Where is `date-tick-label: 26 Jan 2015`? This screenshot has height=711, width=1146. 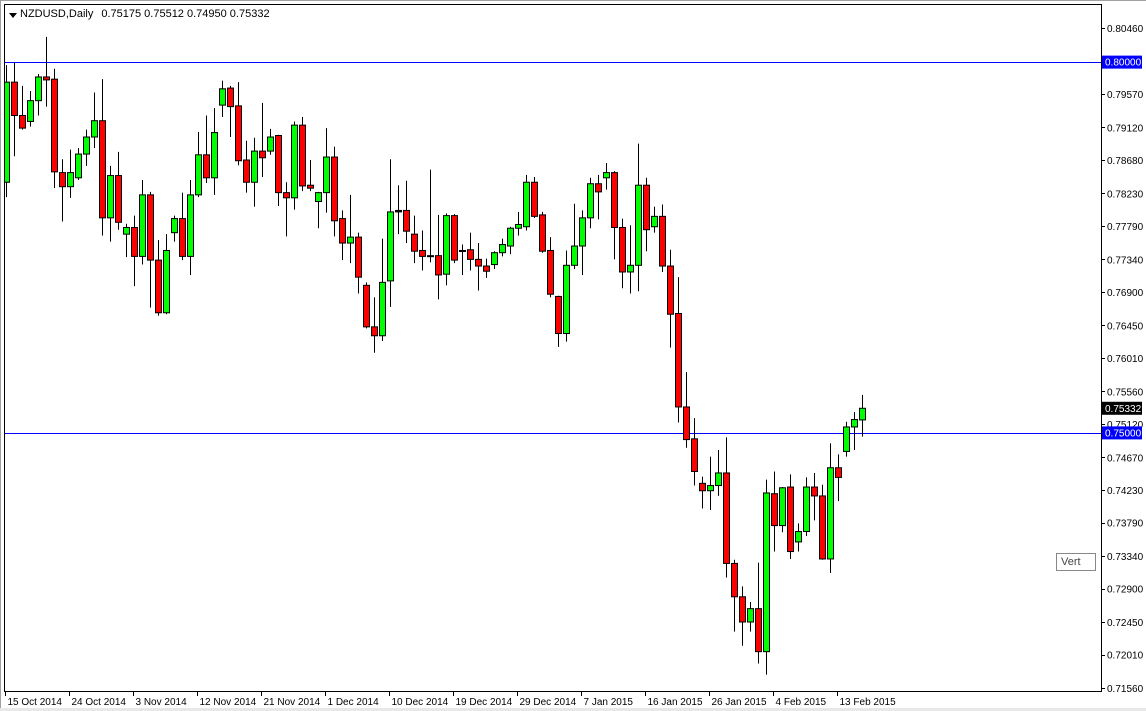 date-tick-label: 26 Jan 2015 is located at coordinates (739, 702).